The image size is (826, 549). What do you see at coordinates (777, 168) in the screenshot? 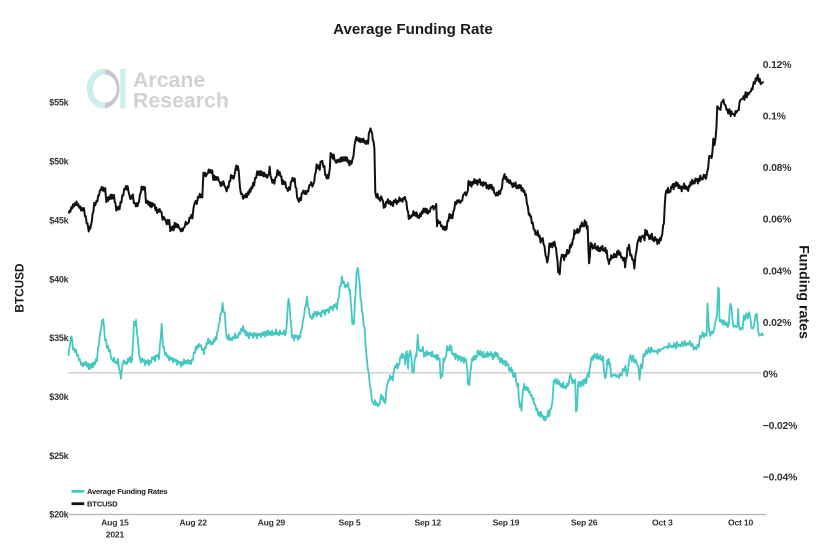
I see `svg-text: 0.08%` at bounding box center [777, 168].